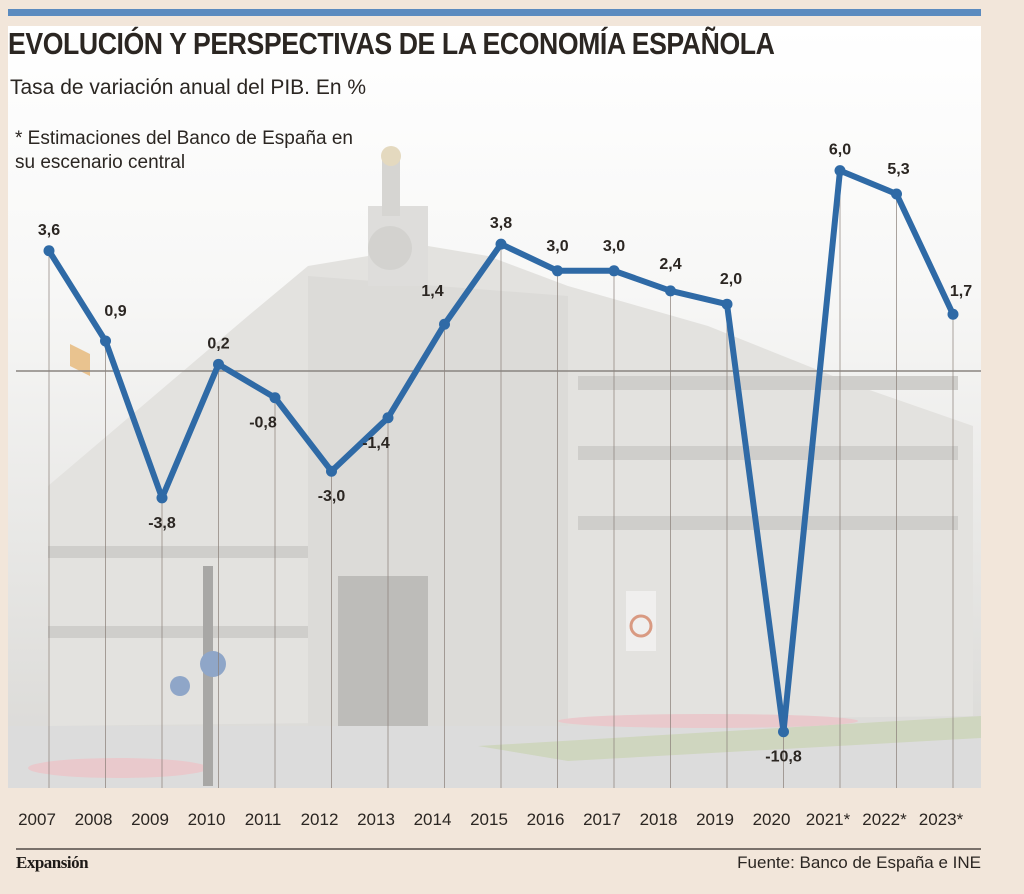 Image resolution: width=1024 pixels, height=894 pixels. What do you see at coordinates (376, 819) in the screenshot?
I see `x-tick-label-2013: 2013` at bounding box center [376, 819].